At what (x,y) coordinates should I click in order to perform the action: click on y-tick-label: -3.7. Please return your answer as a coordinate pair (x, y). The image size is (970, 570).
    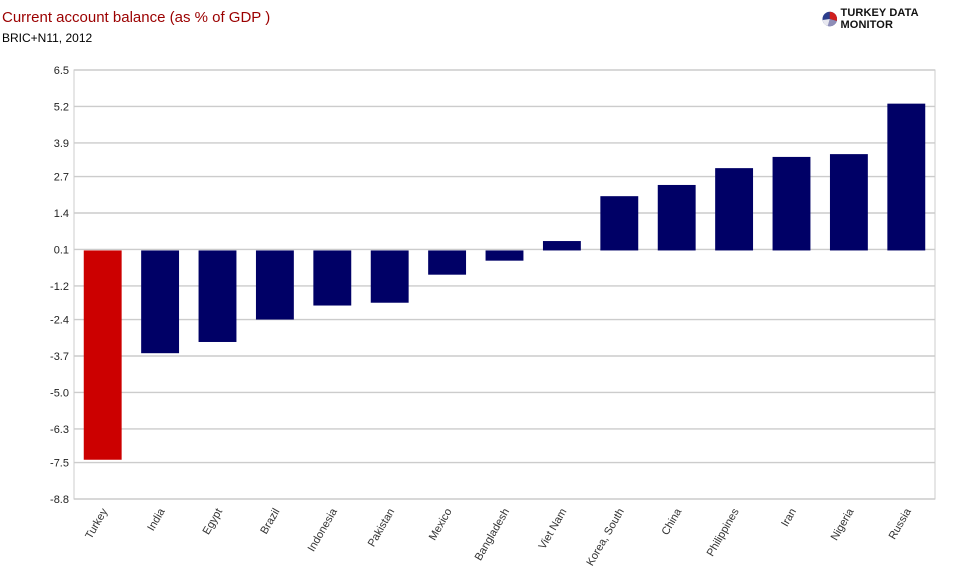
    Looking at the image, I should click on (59, 357).